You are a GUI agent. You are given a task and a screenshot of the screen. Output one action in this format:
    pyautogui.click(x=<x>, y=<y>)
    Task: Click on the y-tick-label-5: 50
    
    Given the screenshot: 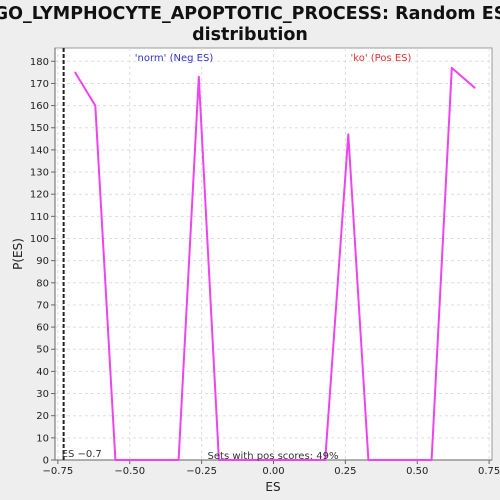 What is the action you would take?
    pyautogui.click(x=42, y=350)
    